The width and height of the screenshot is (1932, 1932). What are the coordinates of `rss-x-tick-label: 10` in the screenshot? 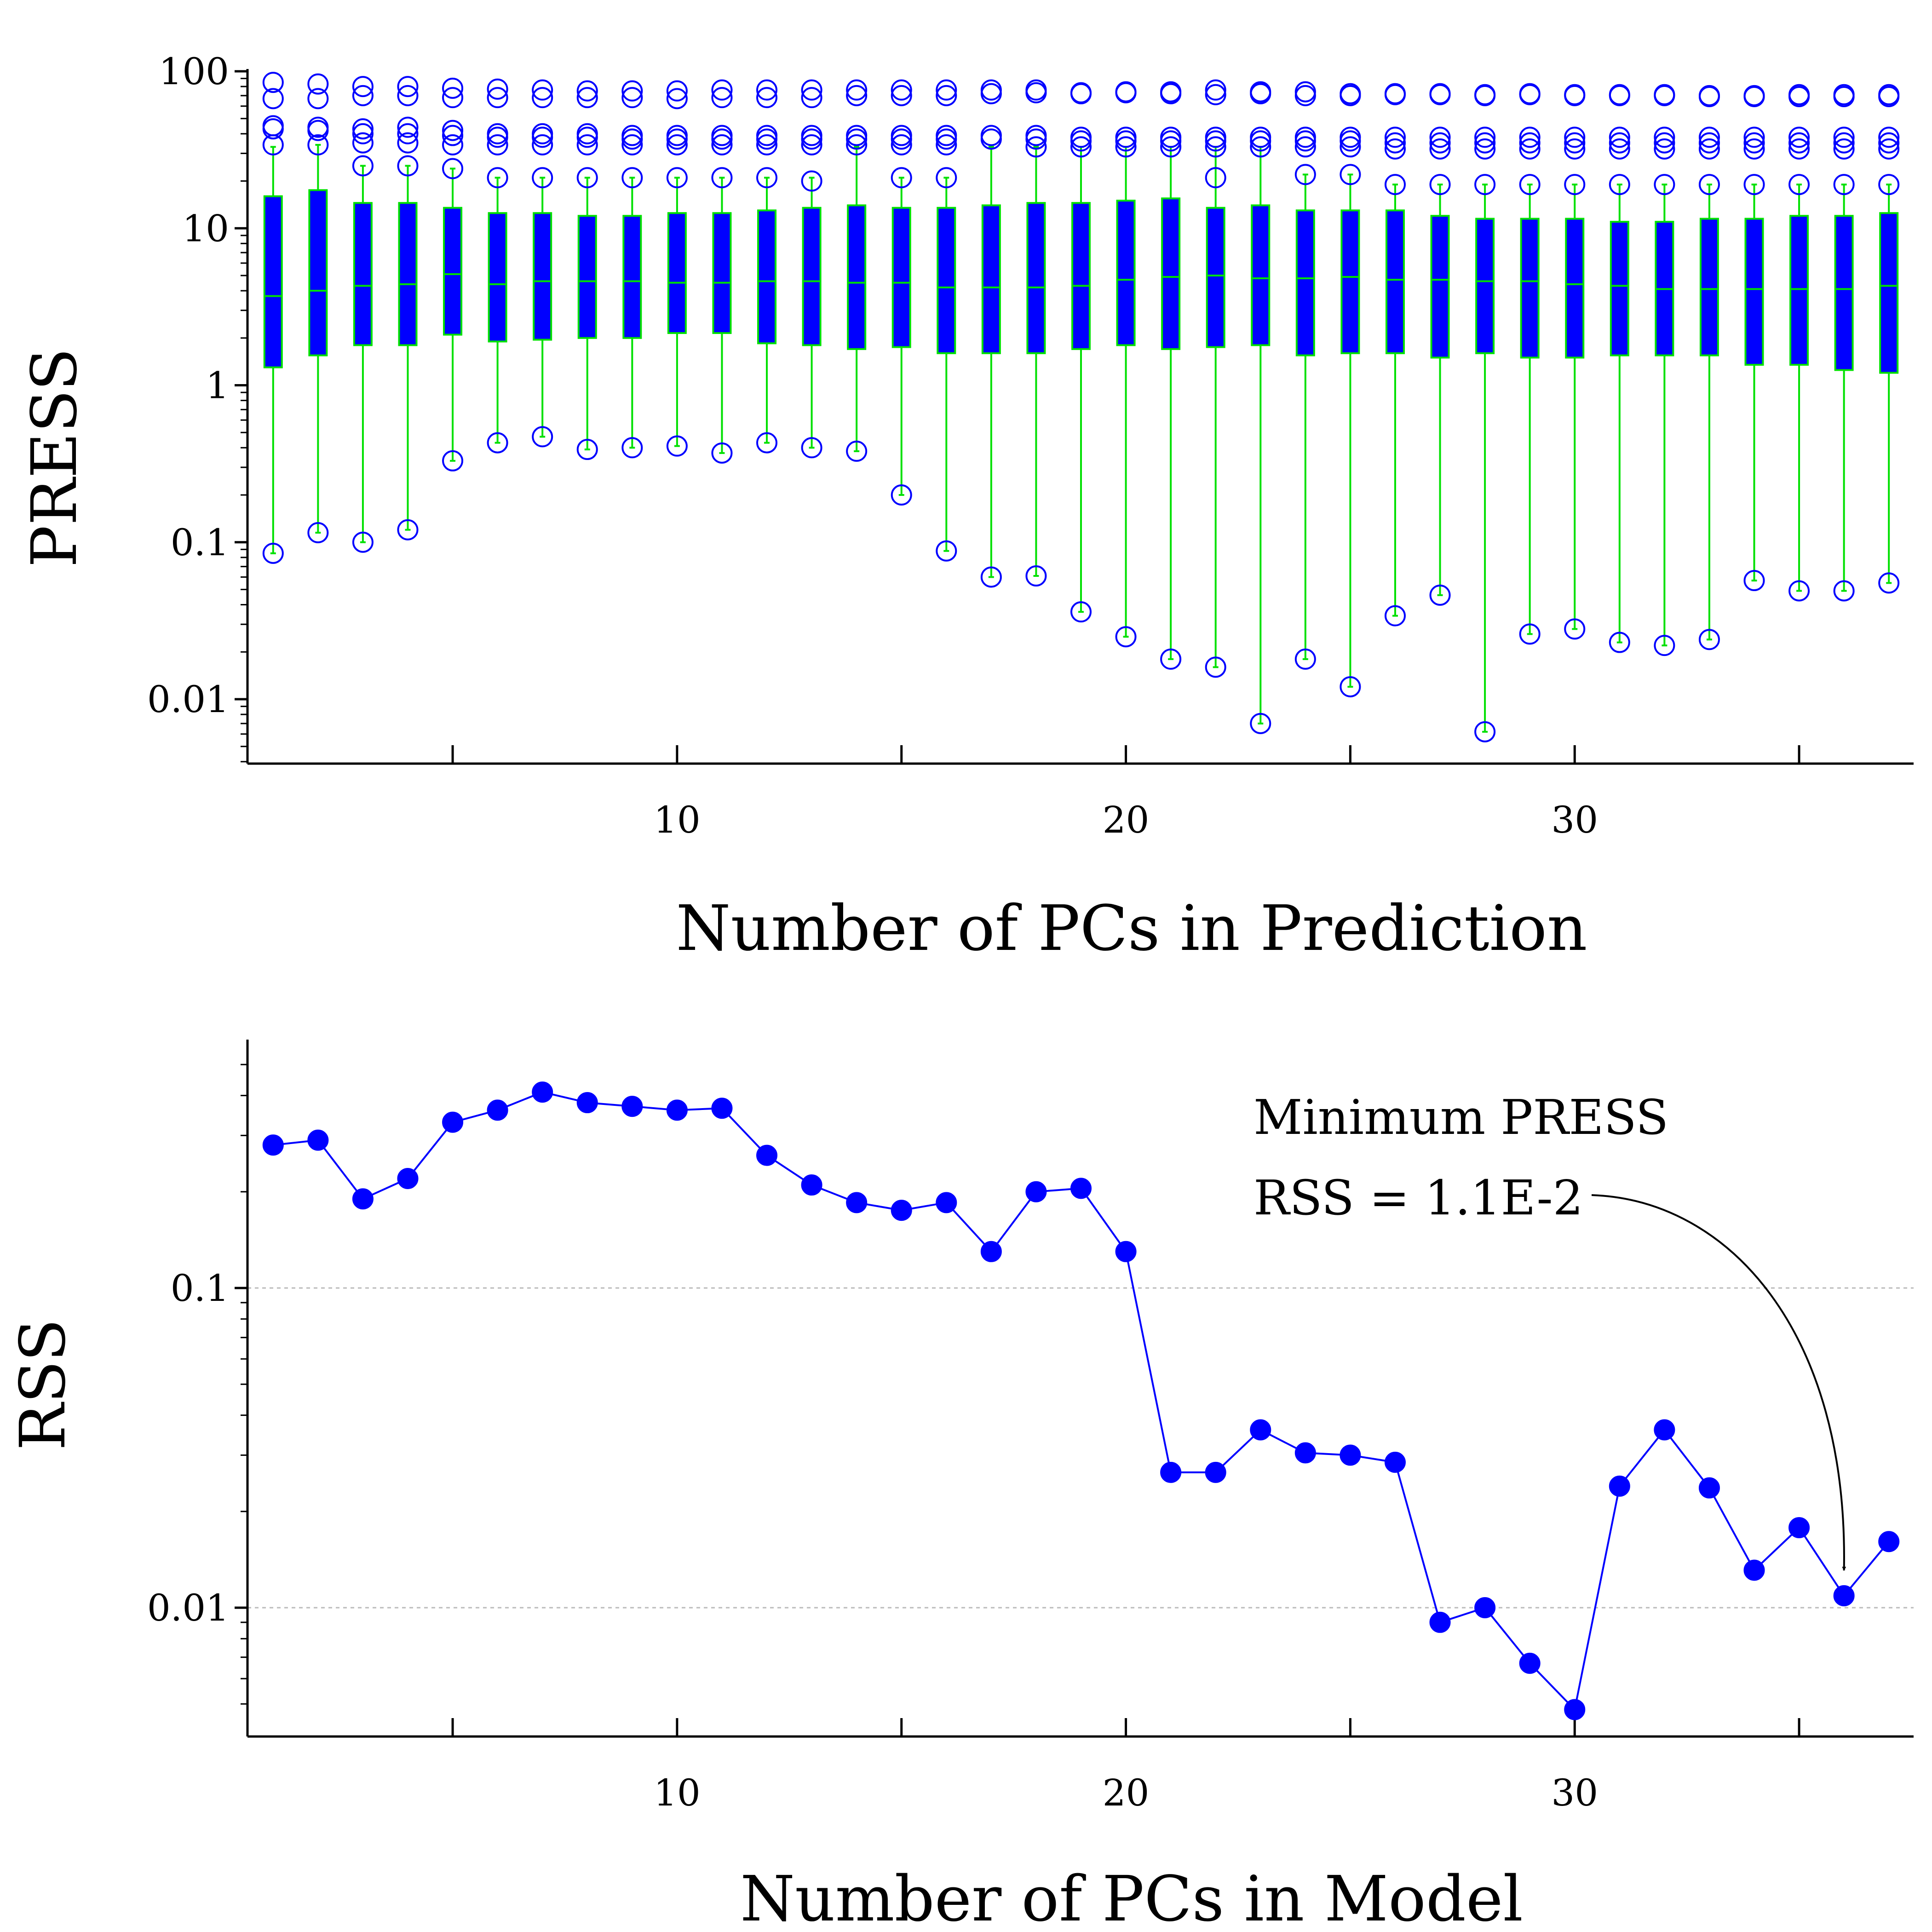 It's located at (677, 1792).